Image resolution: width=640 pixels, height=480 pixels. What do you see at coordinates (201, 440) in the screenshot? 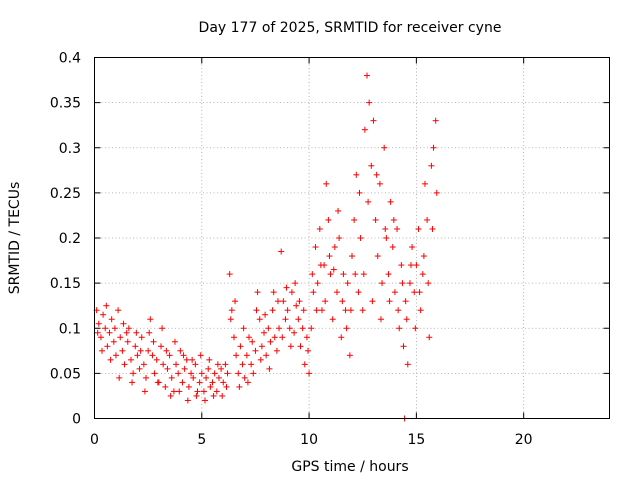
I see `x-tick-label: 5` at bounding box center [201, 440].